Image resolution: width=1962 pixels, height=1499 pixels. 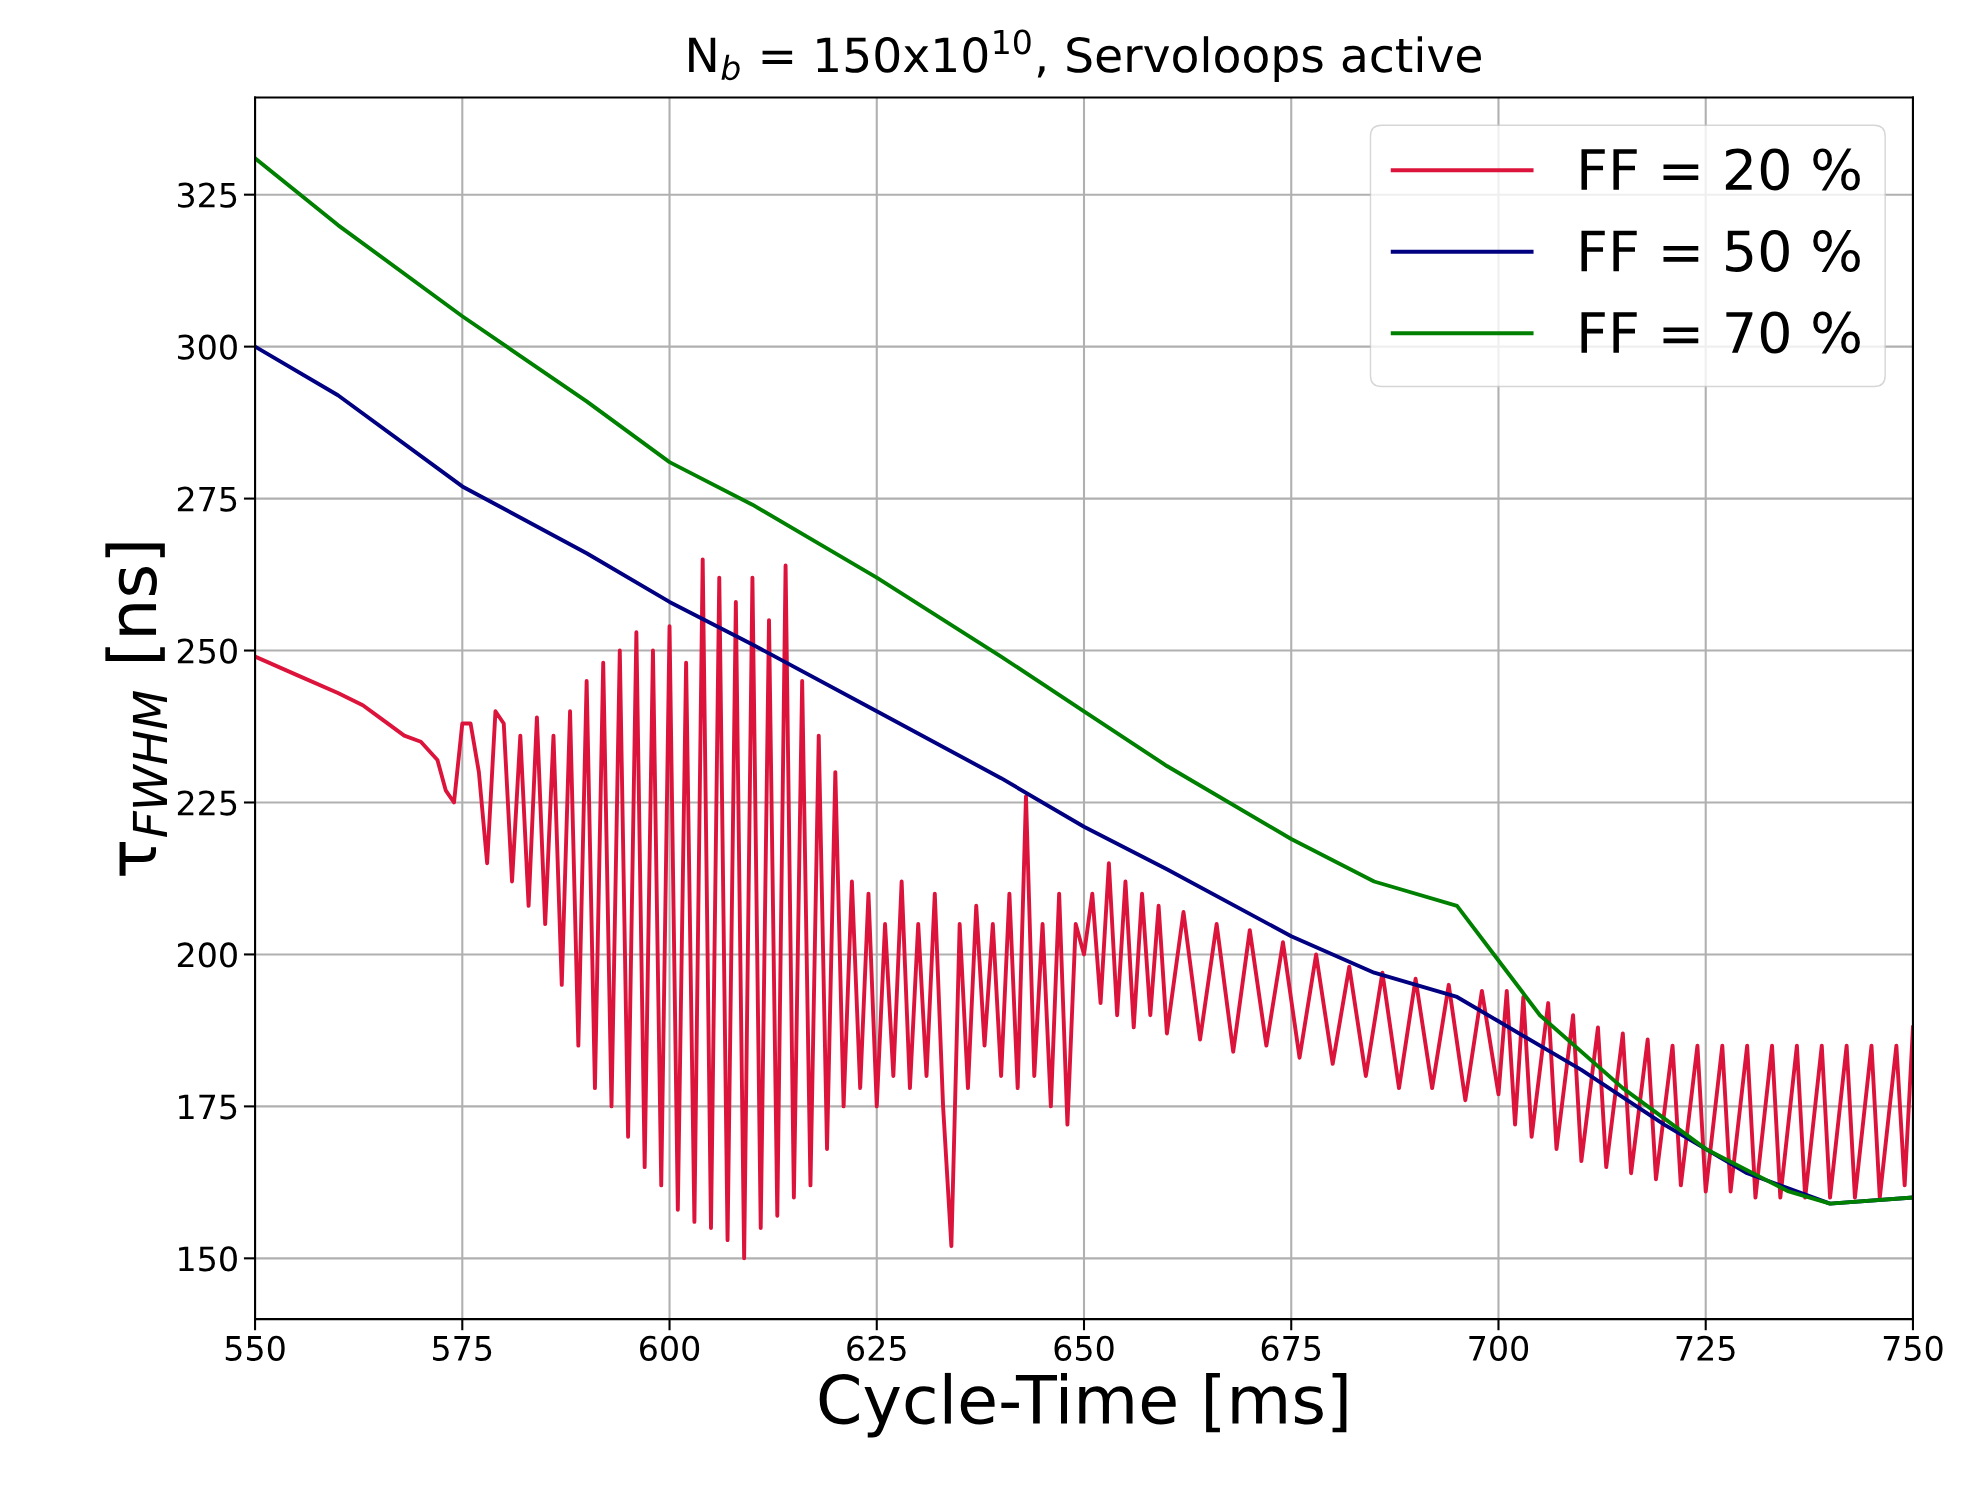 I want to click on y-axis-title: τ$_{FWHM}$ [ns], so click(x=136, y=709).